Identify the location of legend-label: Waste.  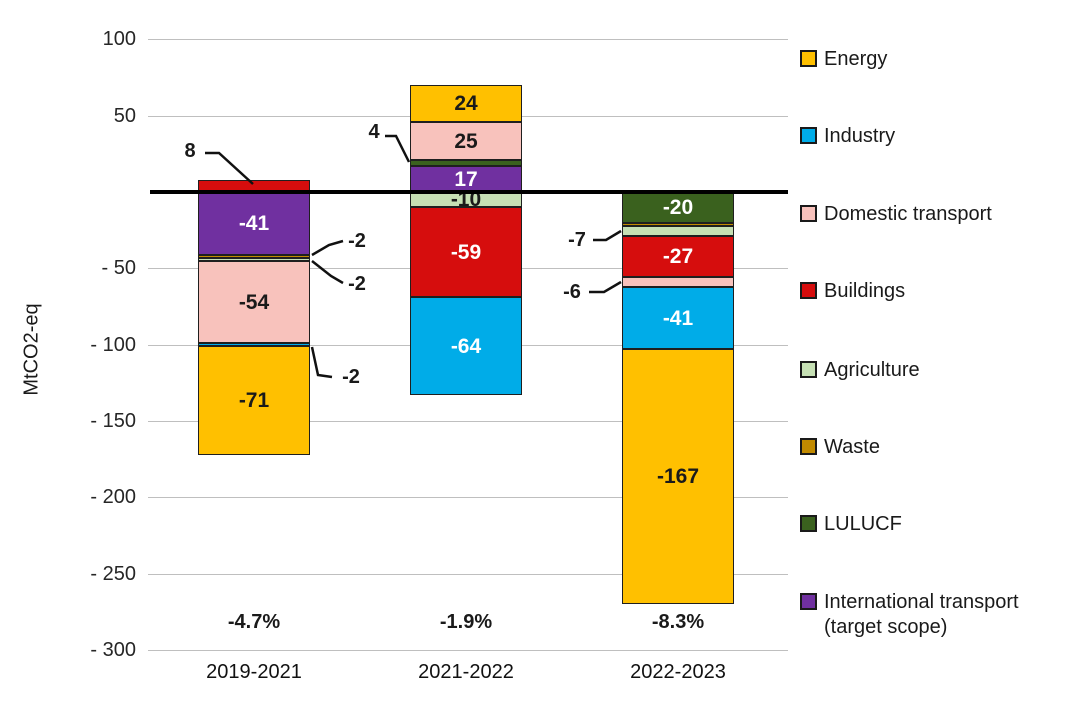
(852, 447).